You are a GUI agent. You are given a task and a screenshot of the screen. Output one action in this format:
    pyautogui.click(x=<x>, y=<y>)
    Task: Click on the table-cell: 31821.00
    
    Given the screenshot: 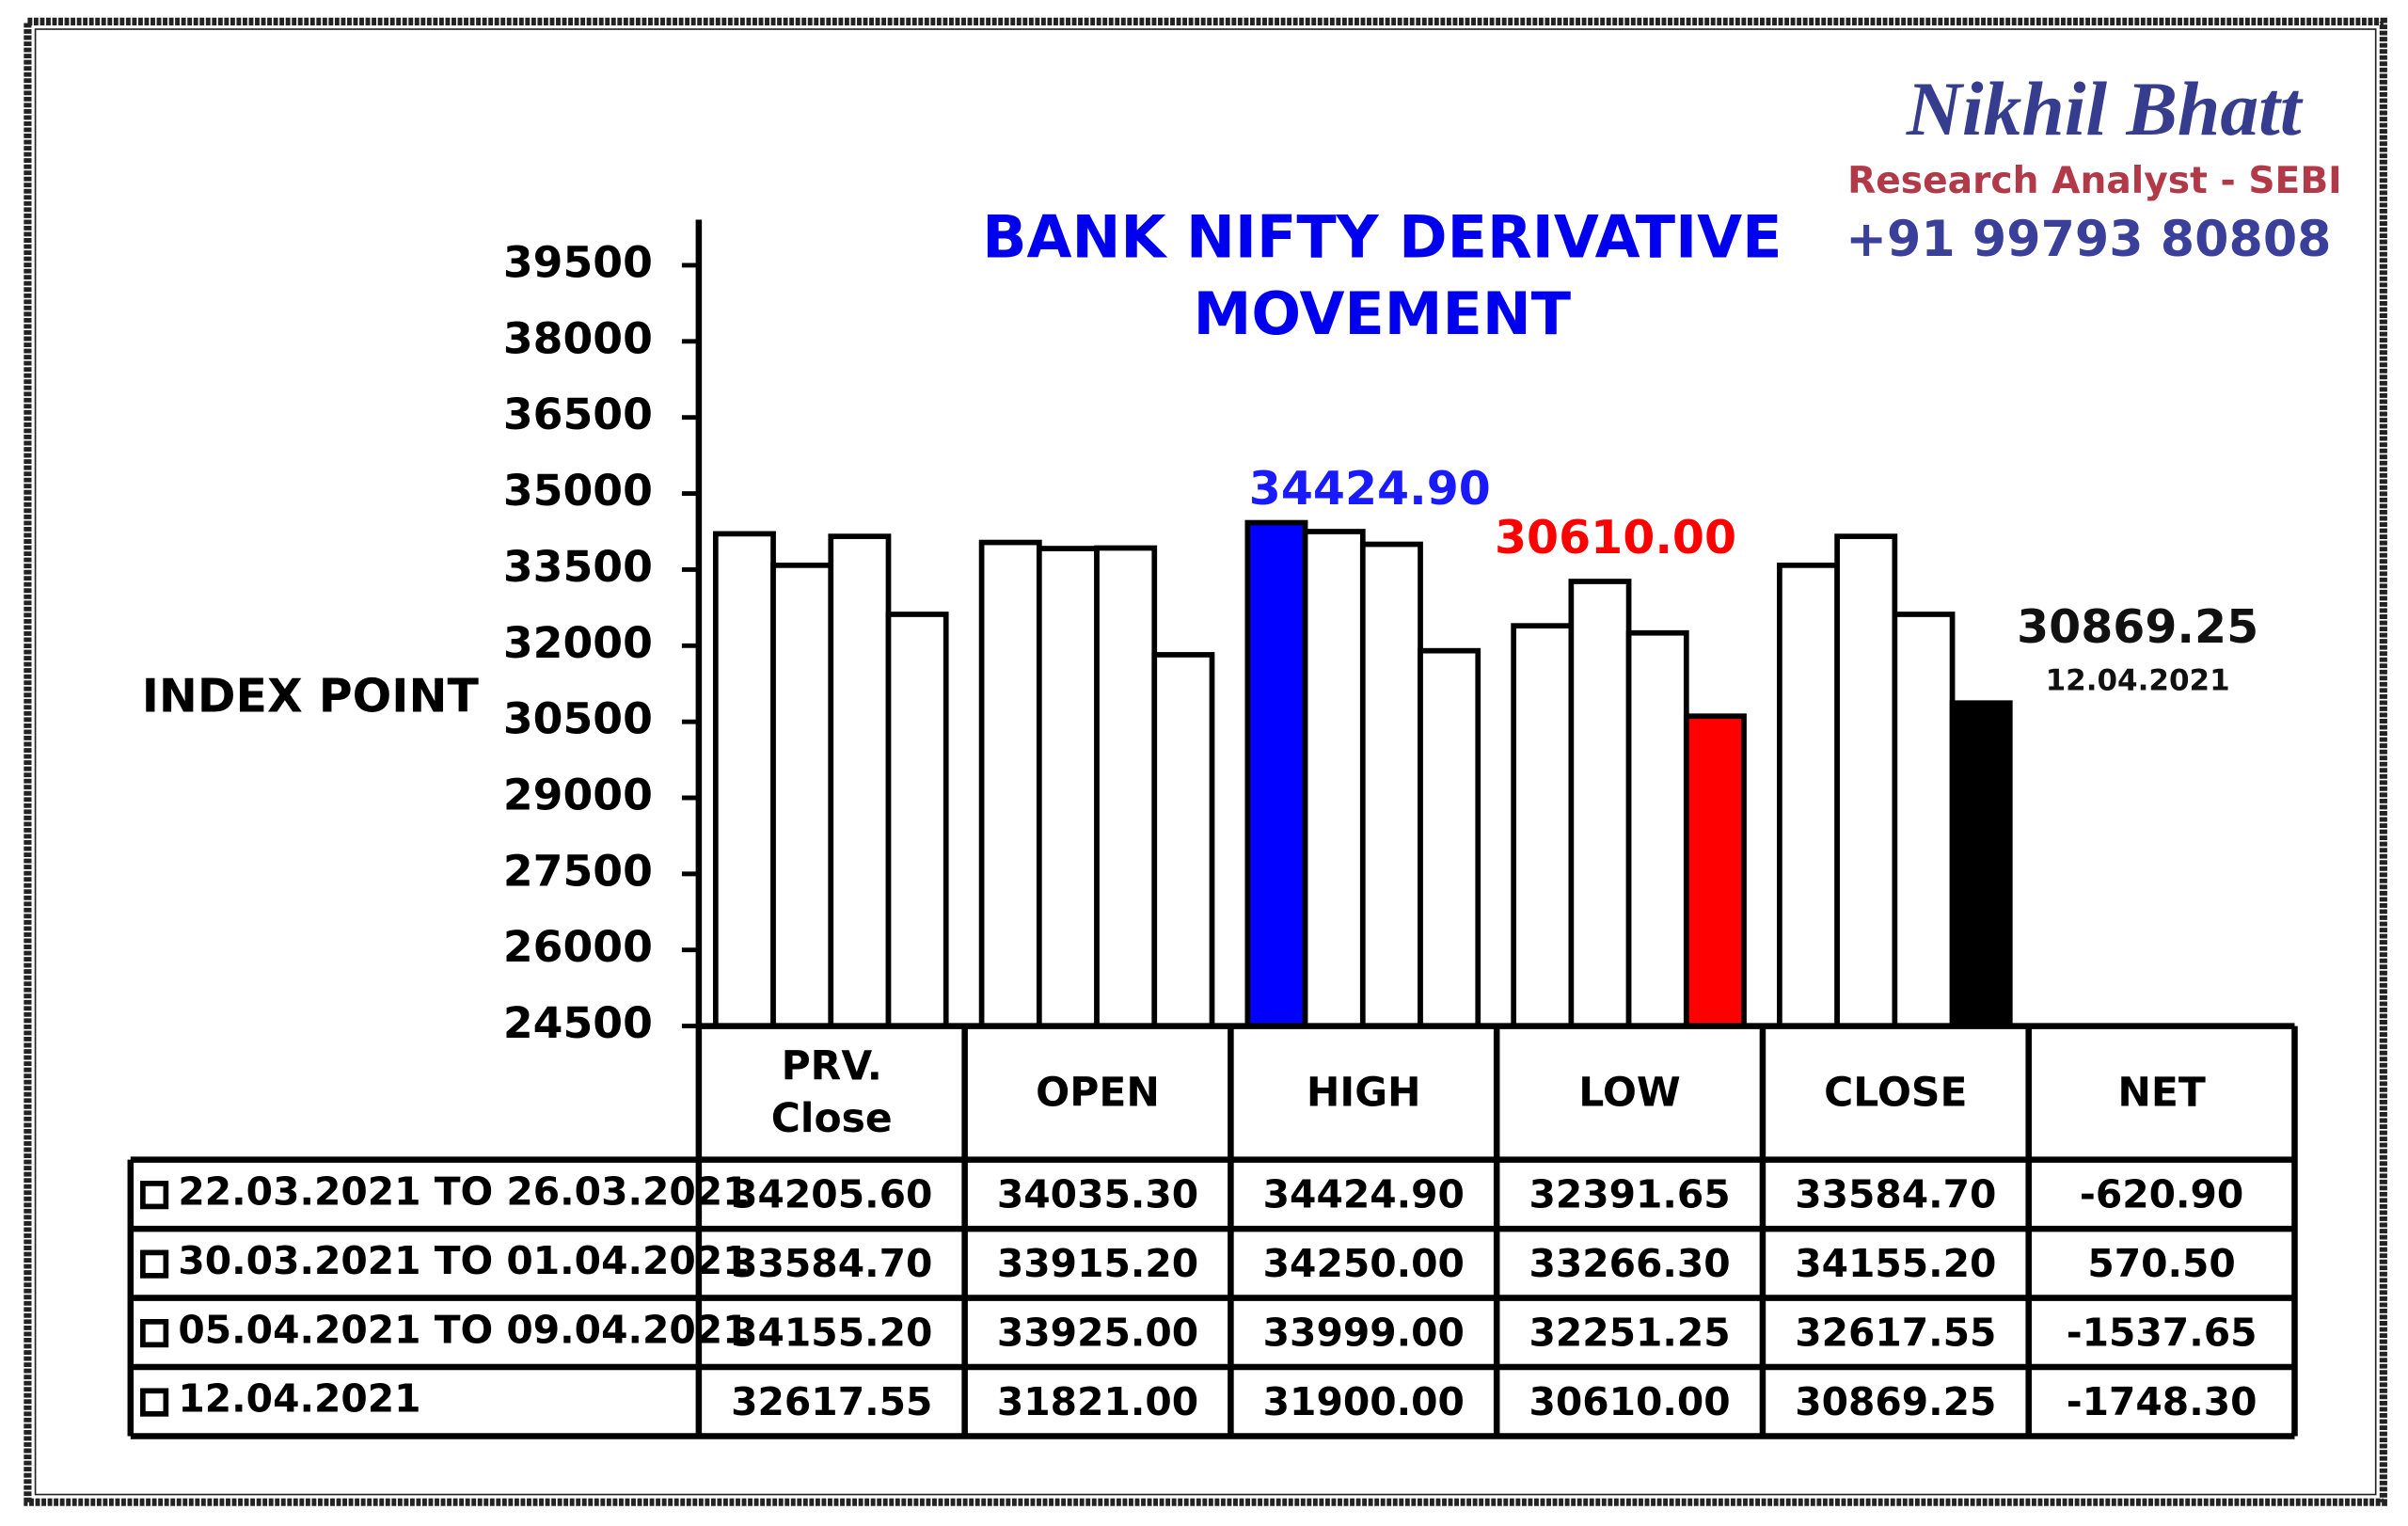 What is the action you would take?
    pyautogui.click(x=1097, y=1401)
    